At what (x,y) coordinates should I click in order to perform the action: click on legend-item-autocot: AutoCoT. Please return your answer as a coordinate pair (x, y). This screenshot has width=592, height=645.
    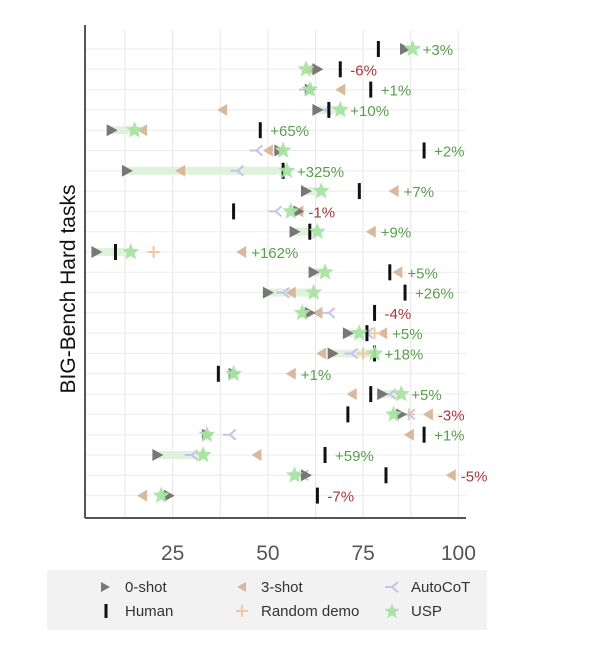
    Looking at the image, I should click on (425, 587).